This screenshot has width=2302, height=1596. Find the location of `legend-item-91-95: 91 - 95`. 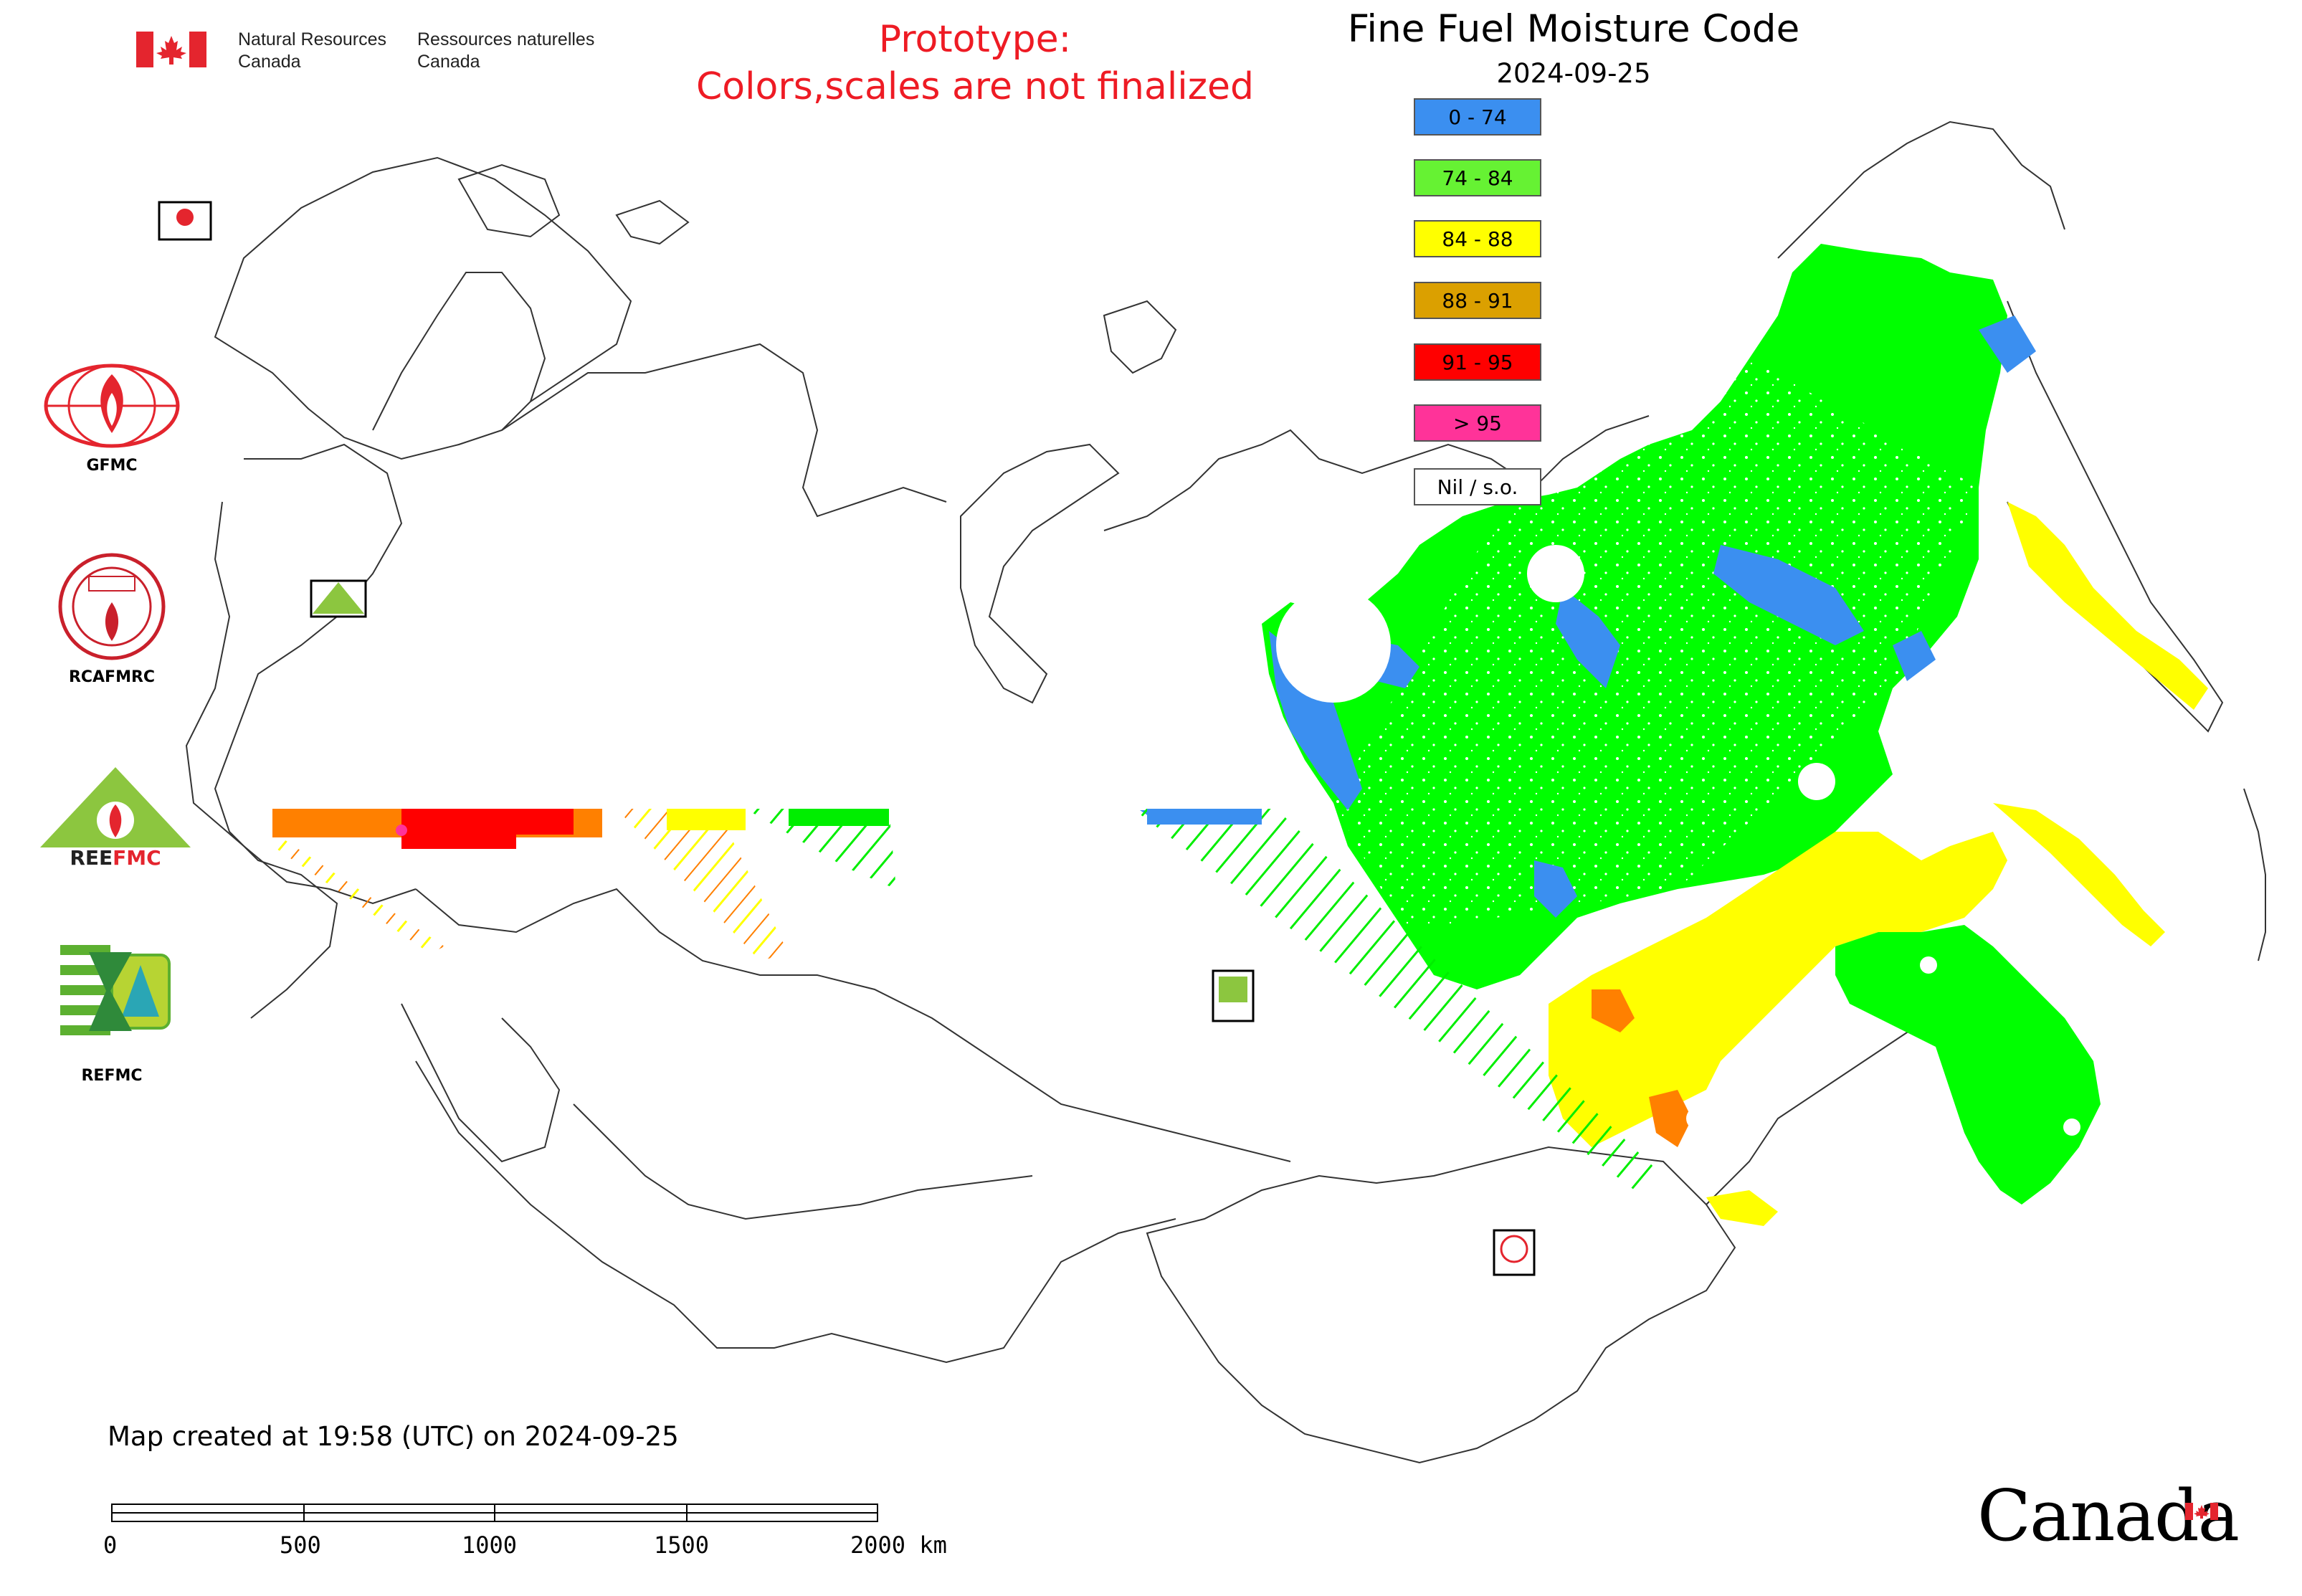

legend-item-91-95: 91 - 95 is located at coordinates (1477, 362).